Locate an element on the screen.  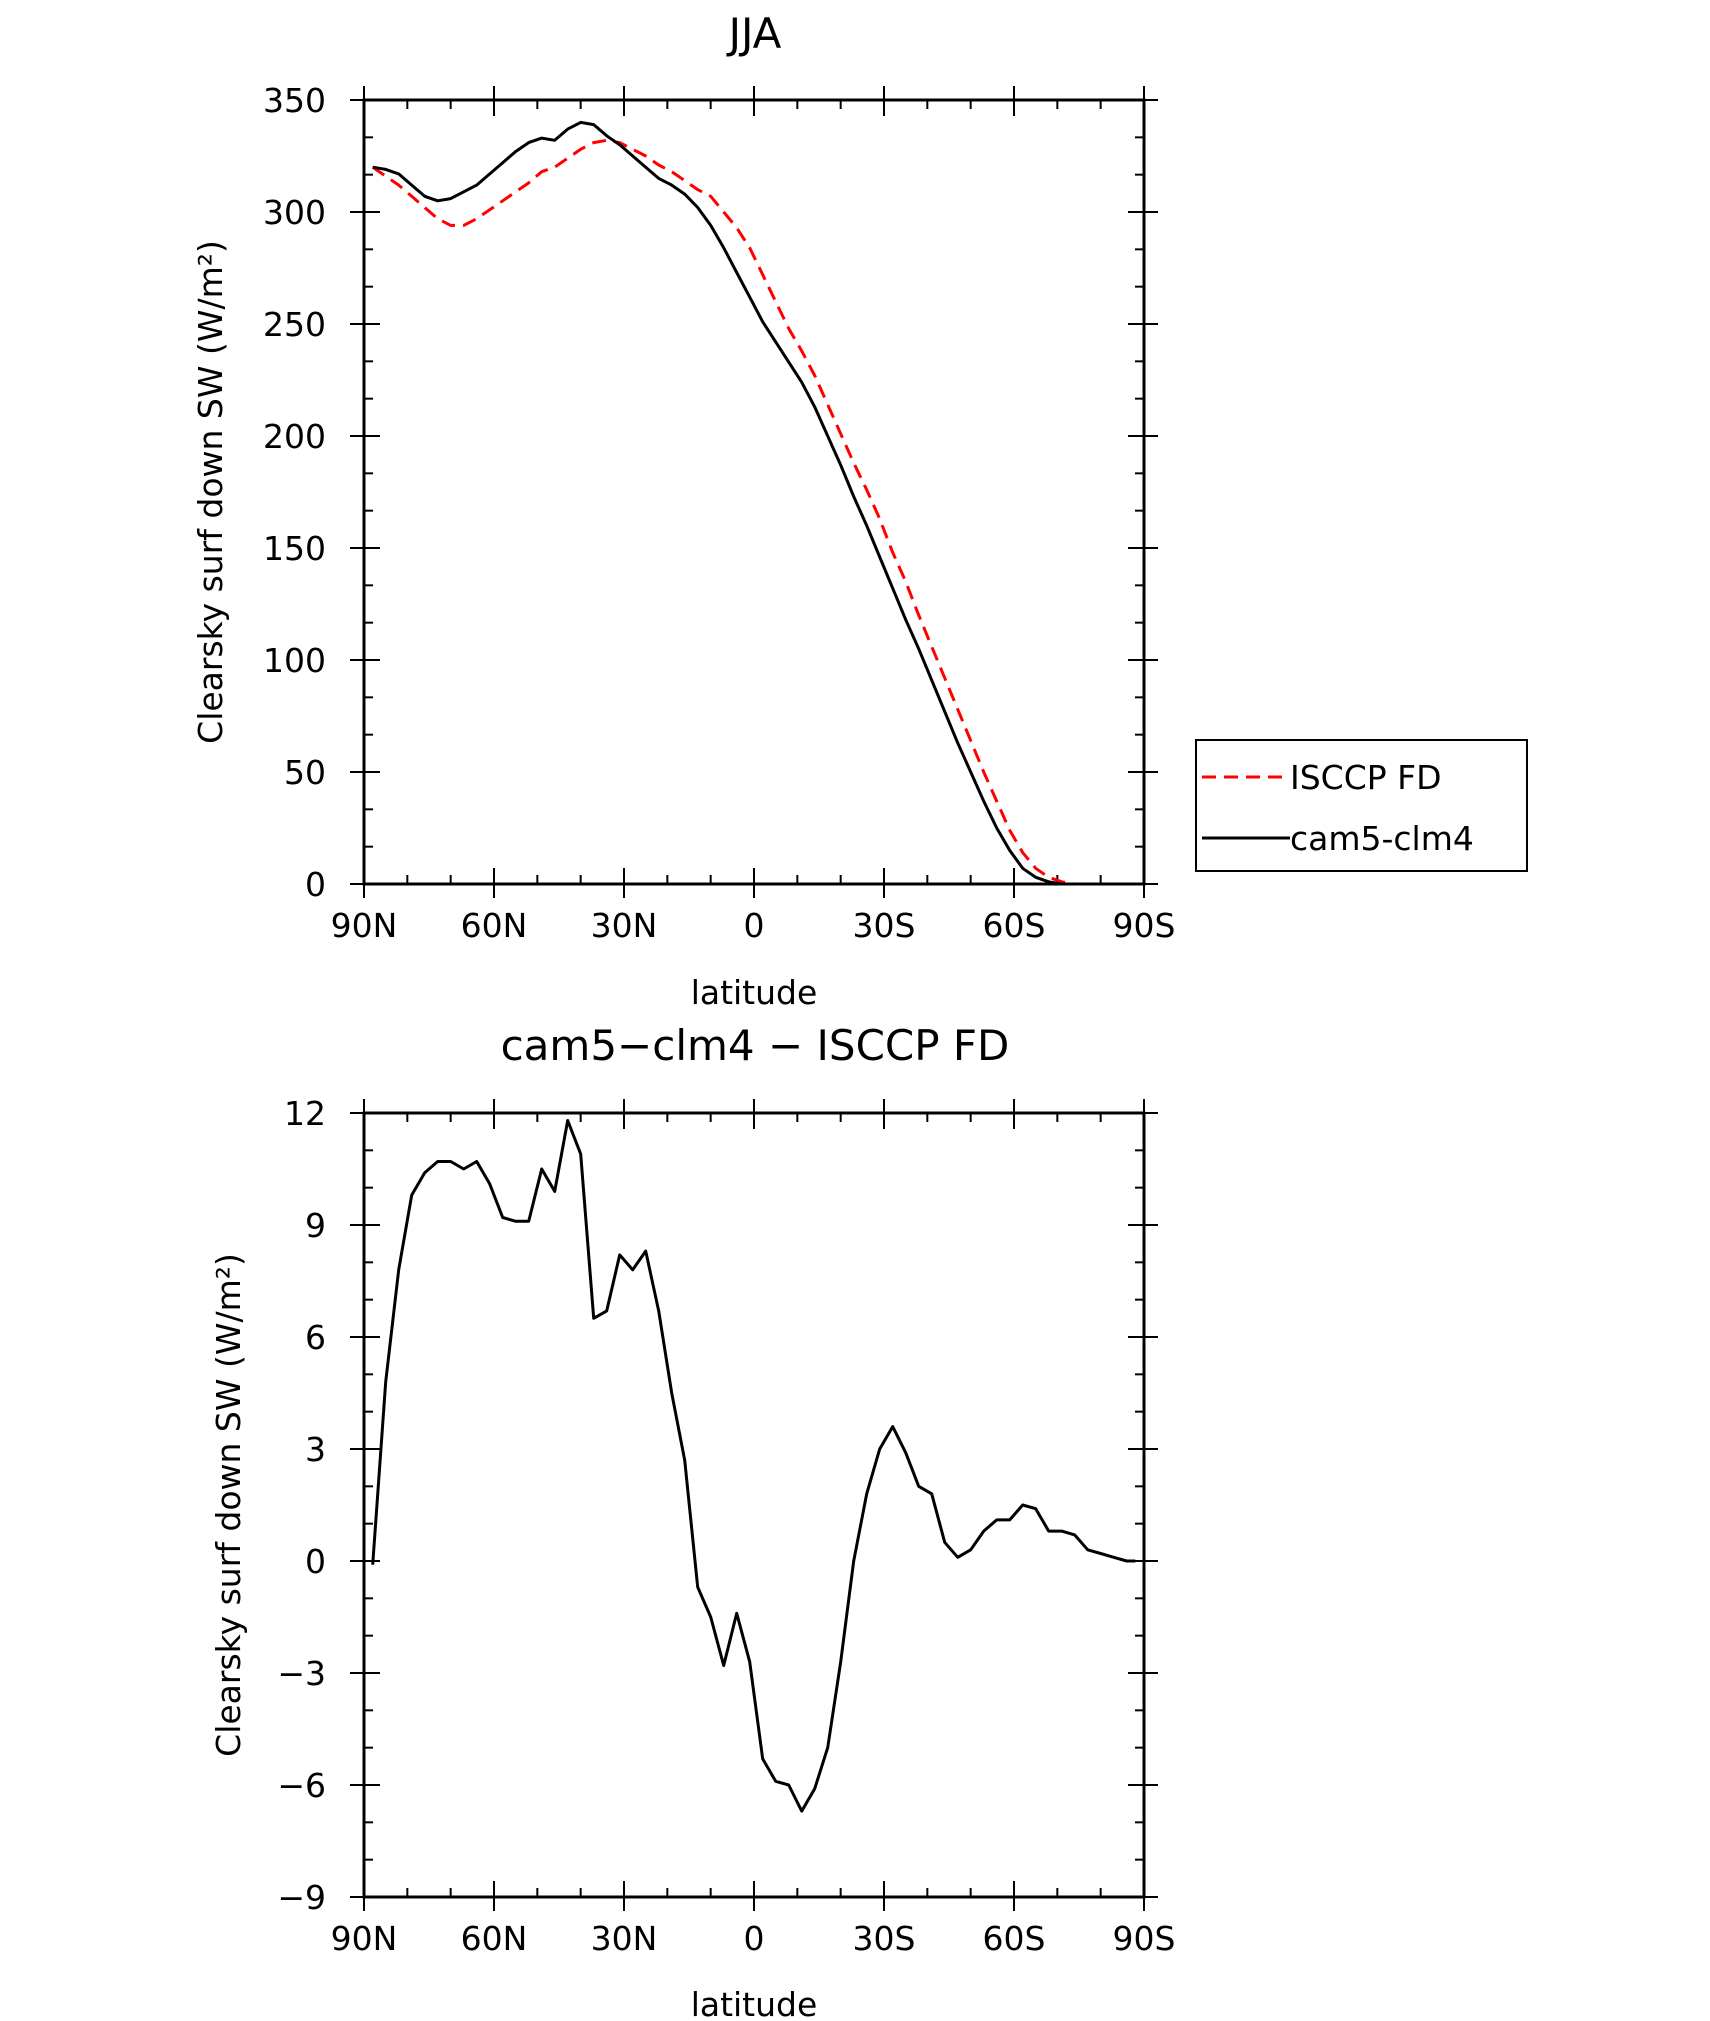
legend-label-isccp-fd: ISCCP FD is located at coordinates (1366, 777).